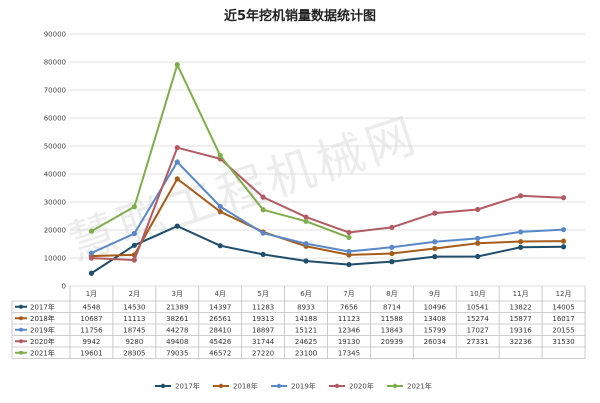  I want to click on table-cell-value: 12346, so click(349, 330).